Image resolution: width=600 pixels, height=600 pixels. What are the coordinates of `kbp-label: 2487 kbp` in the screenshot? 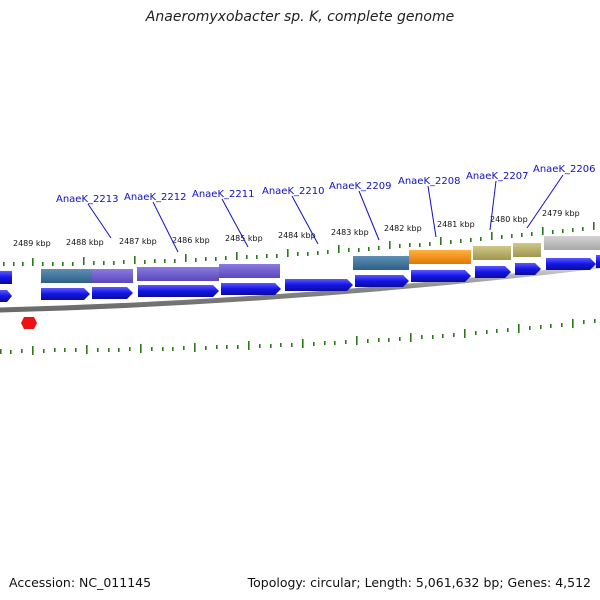 It's located at (138, 241).